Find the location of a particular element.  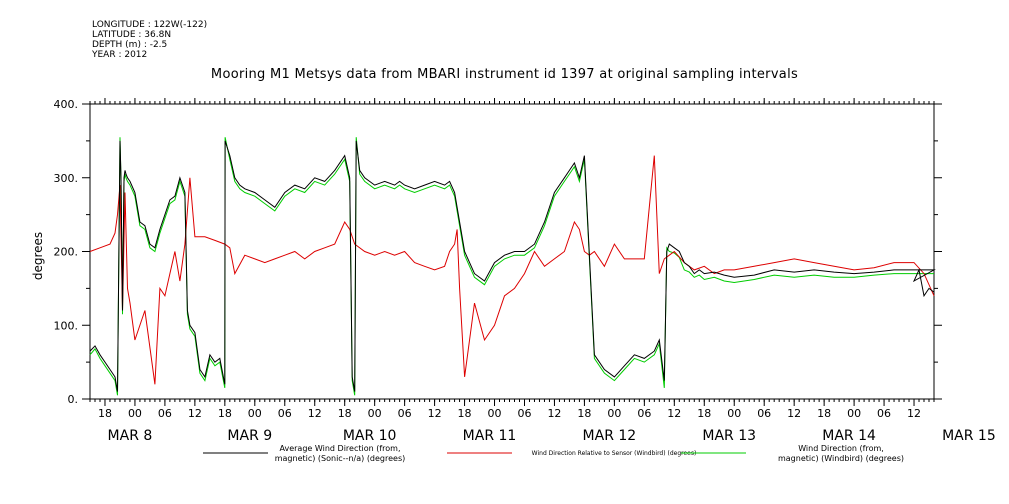

x-day-label: MAR 14 is located at coordinates (849, 436).